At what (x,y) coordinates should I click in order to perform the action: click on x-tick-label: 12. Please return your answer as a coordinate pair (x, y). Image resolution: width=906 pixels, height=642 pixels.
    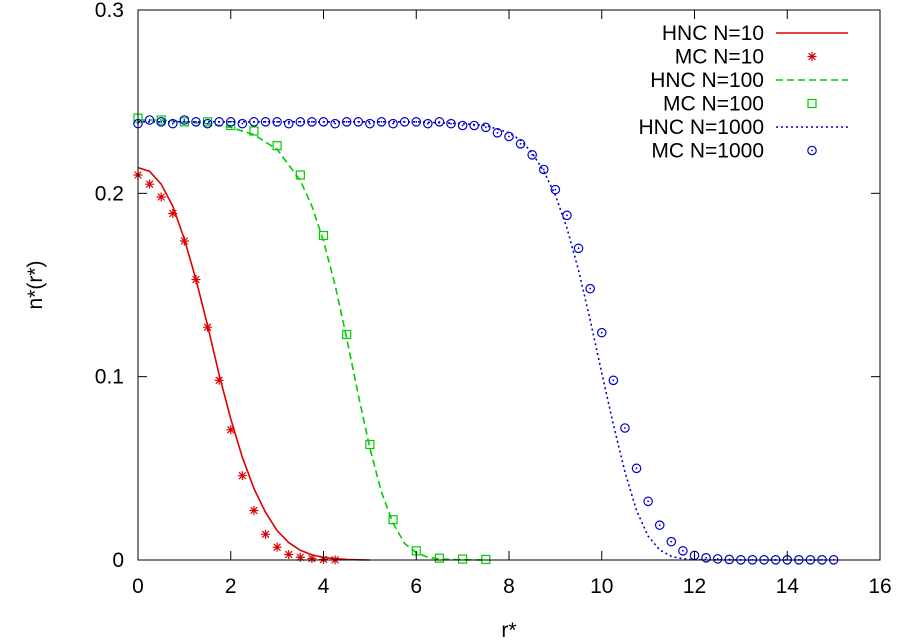
    Looking at the image, I should click on (694, 586).